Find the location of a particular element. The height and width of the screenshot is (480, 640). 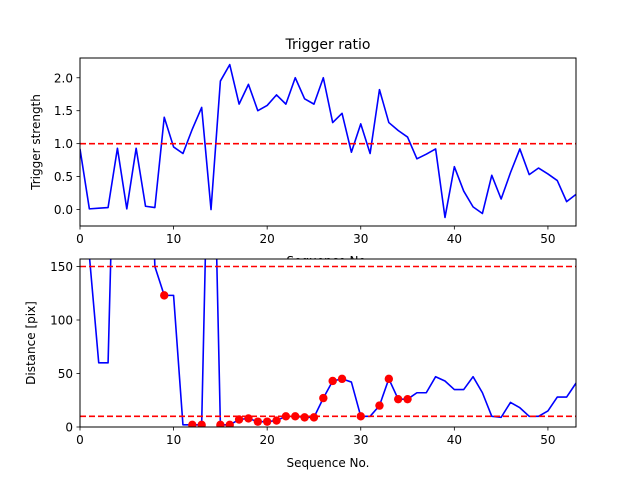

bottom-chart-ylabel: Distance [pix] is located at coordinates (31, 343).